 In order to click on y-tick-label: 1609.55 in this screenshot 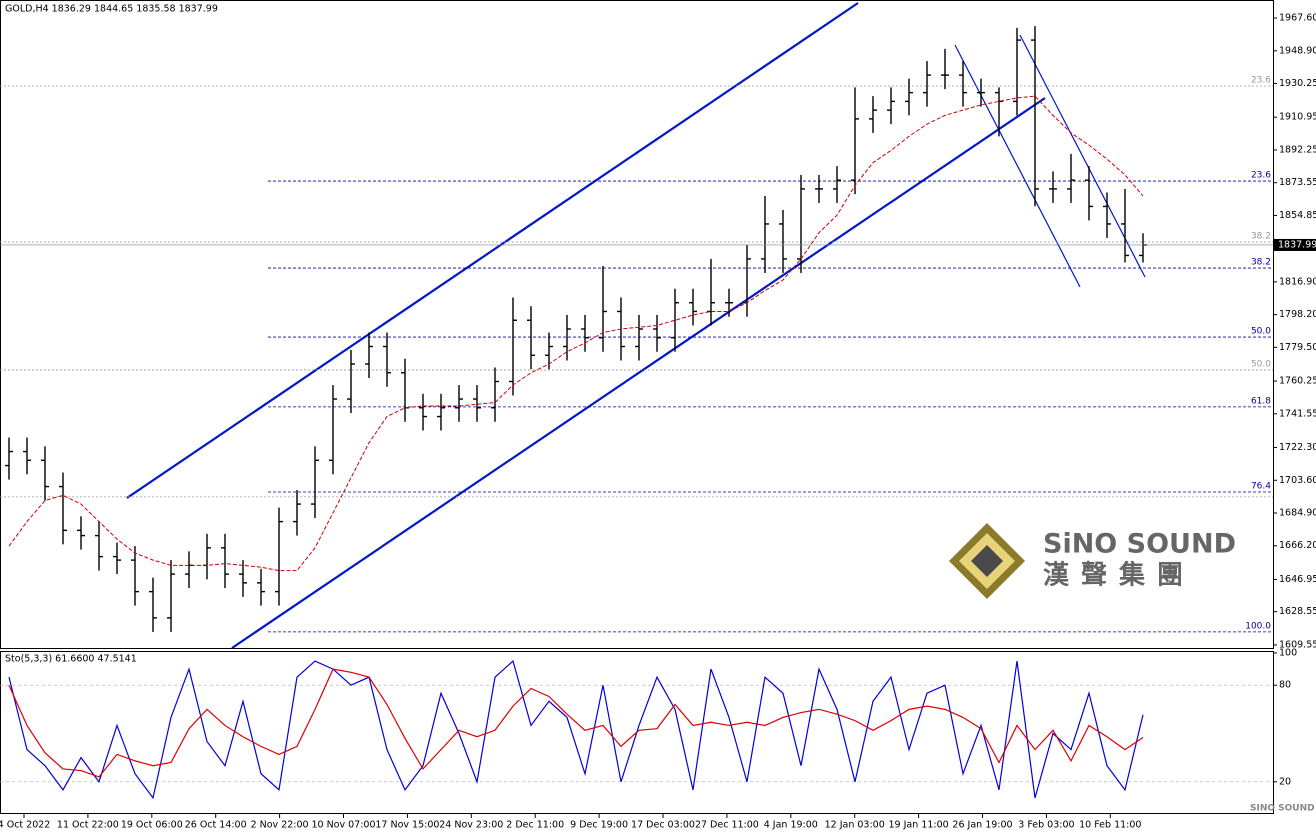, I will do `click(1297, 644)`.